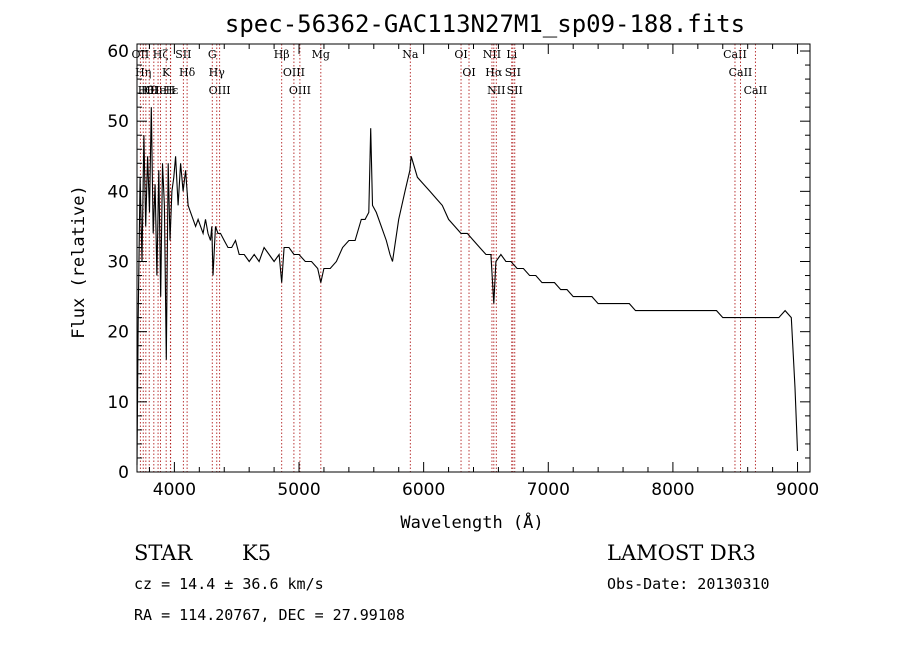  What do you see at coordinates (229, 584) in the screenshot?
I see `redshift-velocity: cz = 14.4 ± 36.6 km/s` at bounding box center [229, 584].